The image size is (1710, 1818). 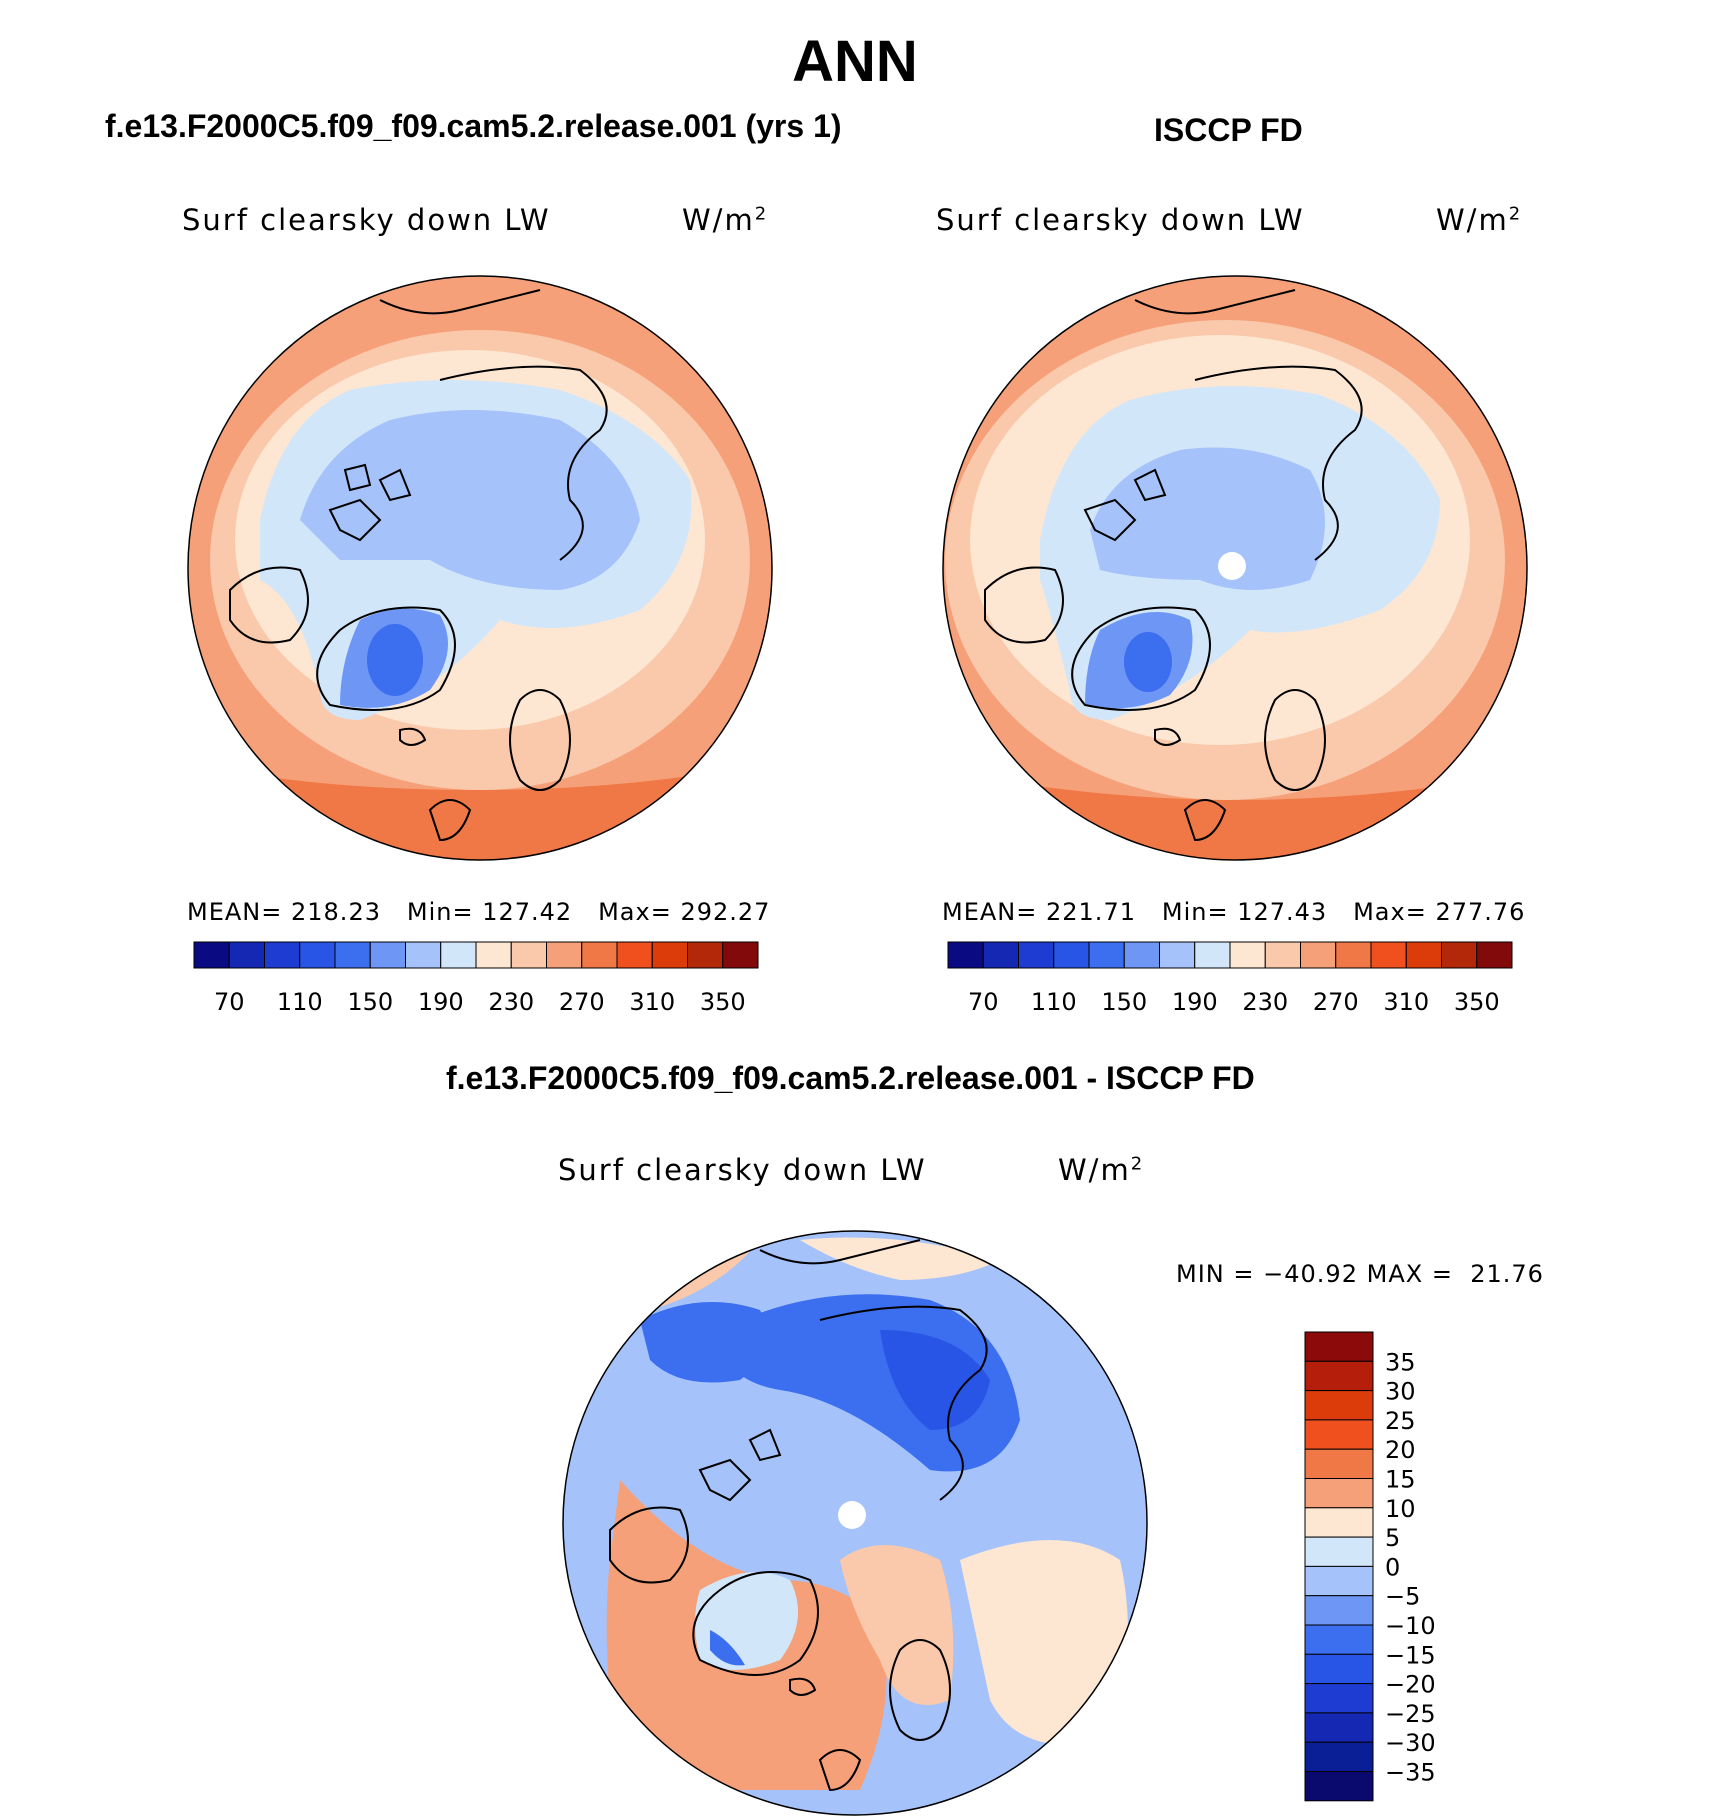 I want to click on map-3-greenland-pale, so click(x=746, y=1621).